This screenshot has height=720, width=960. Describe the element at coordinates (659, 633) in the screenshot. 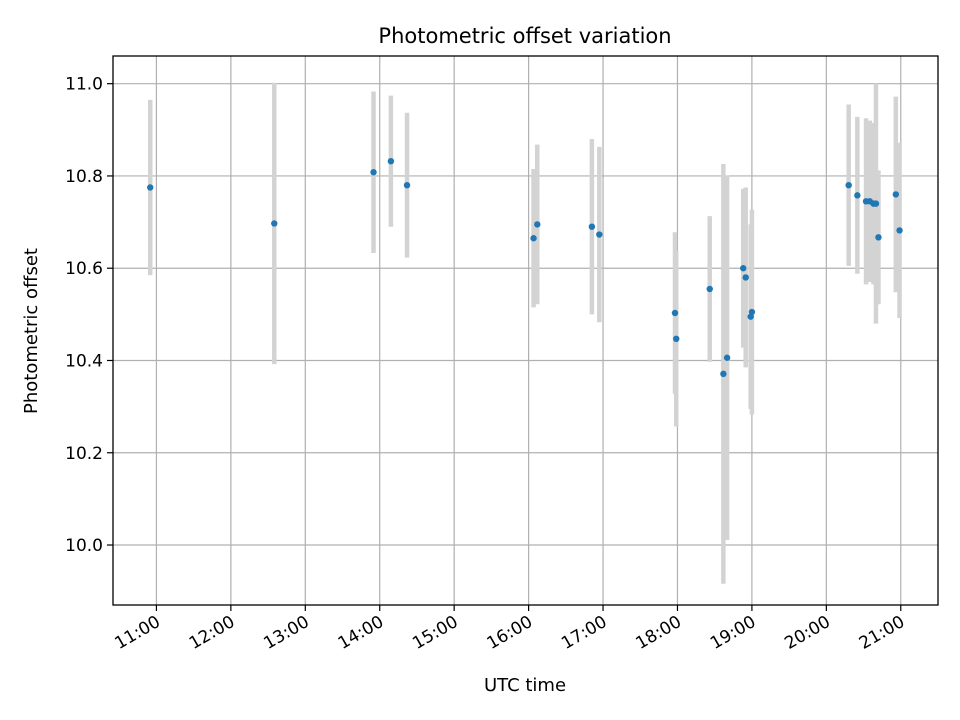

I see `x-tick-label: 18:00` at that location.